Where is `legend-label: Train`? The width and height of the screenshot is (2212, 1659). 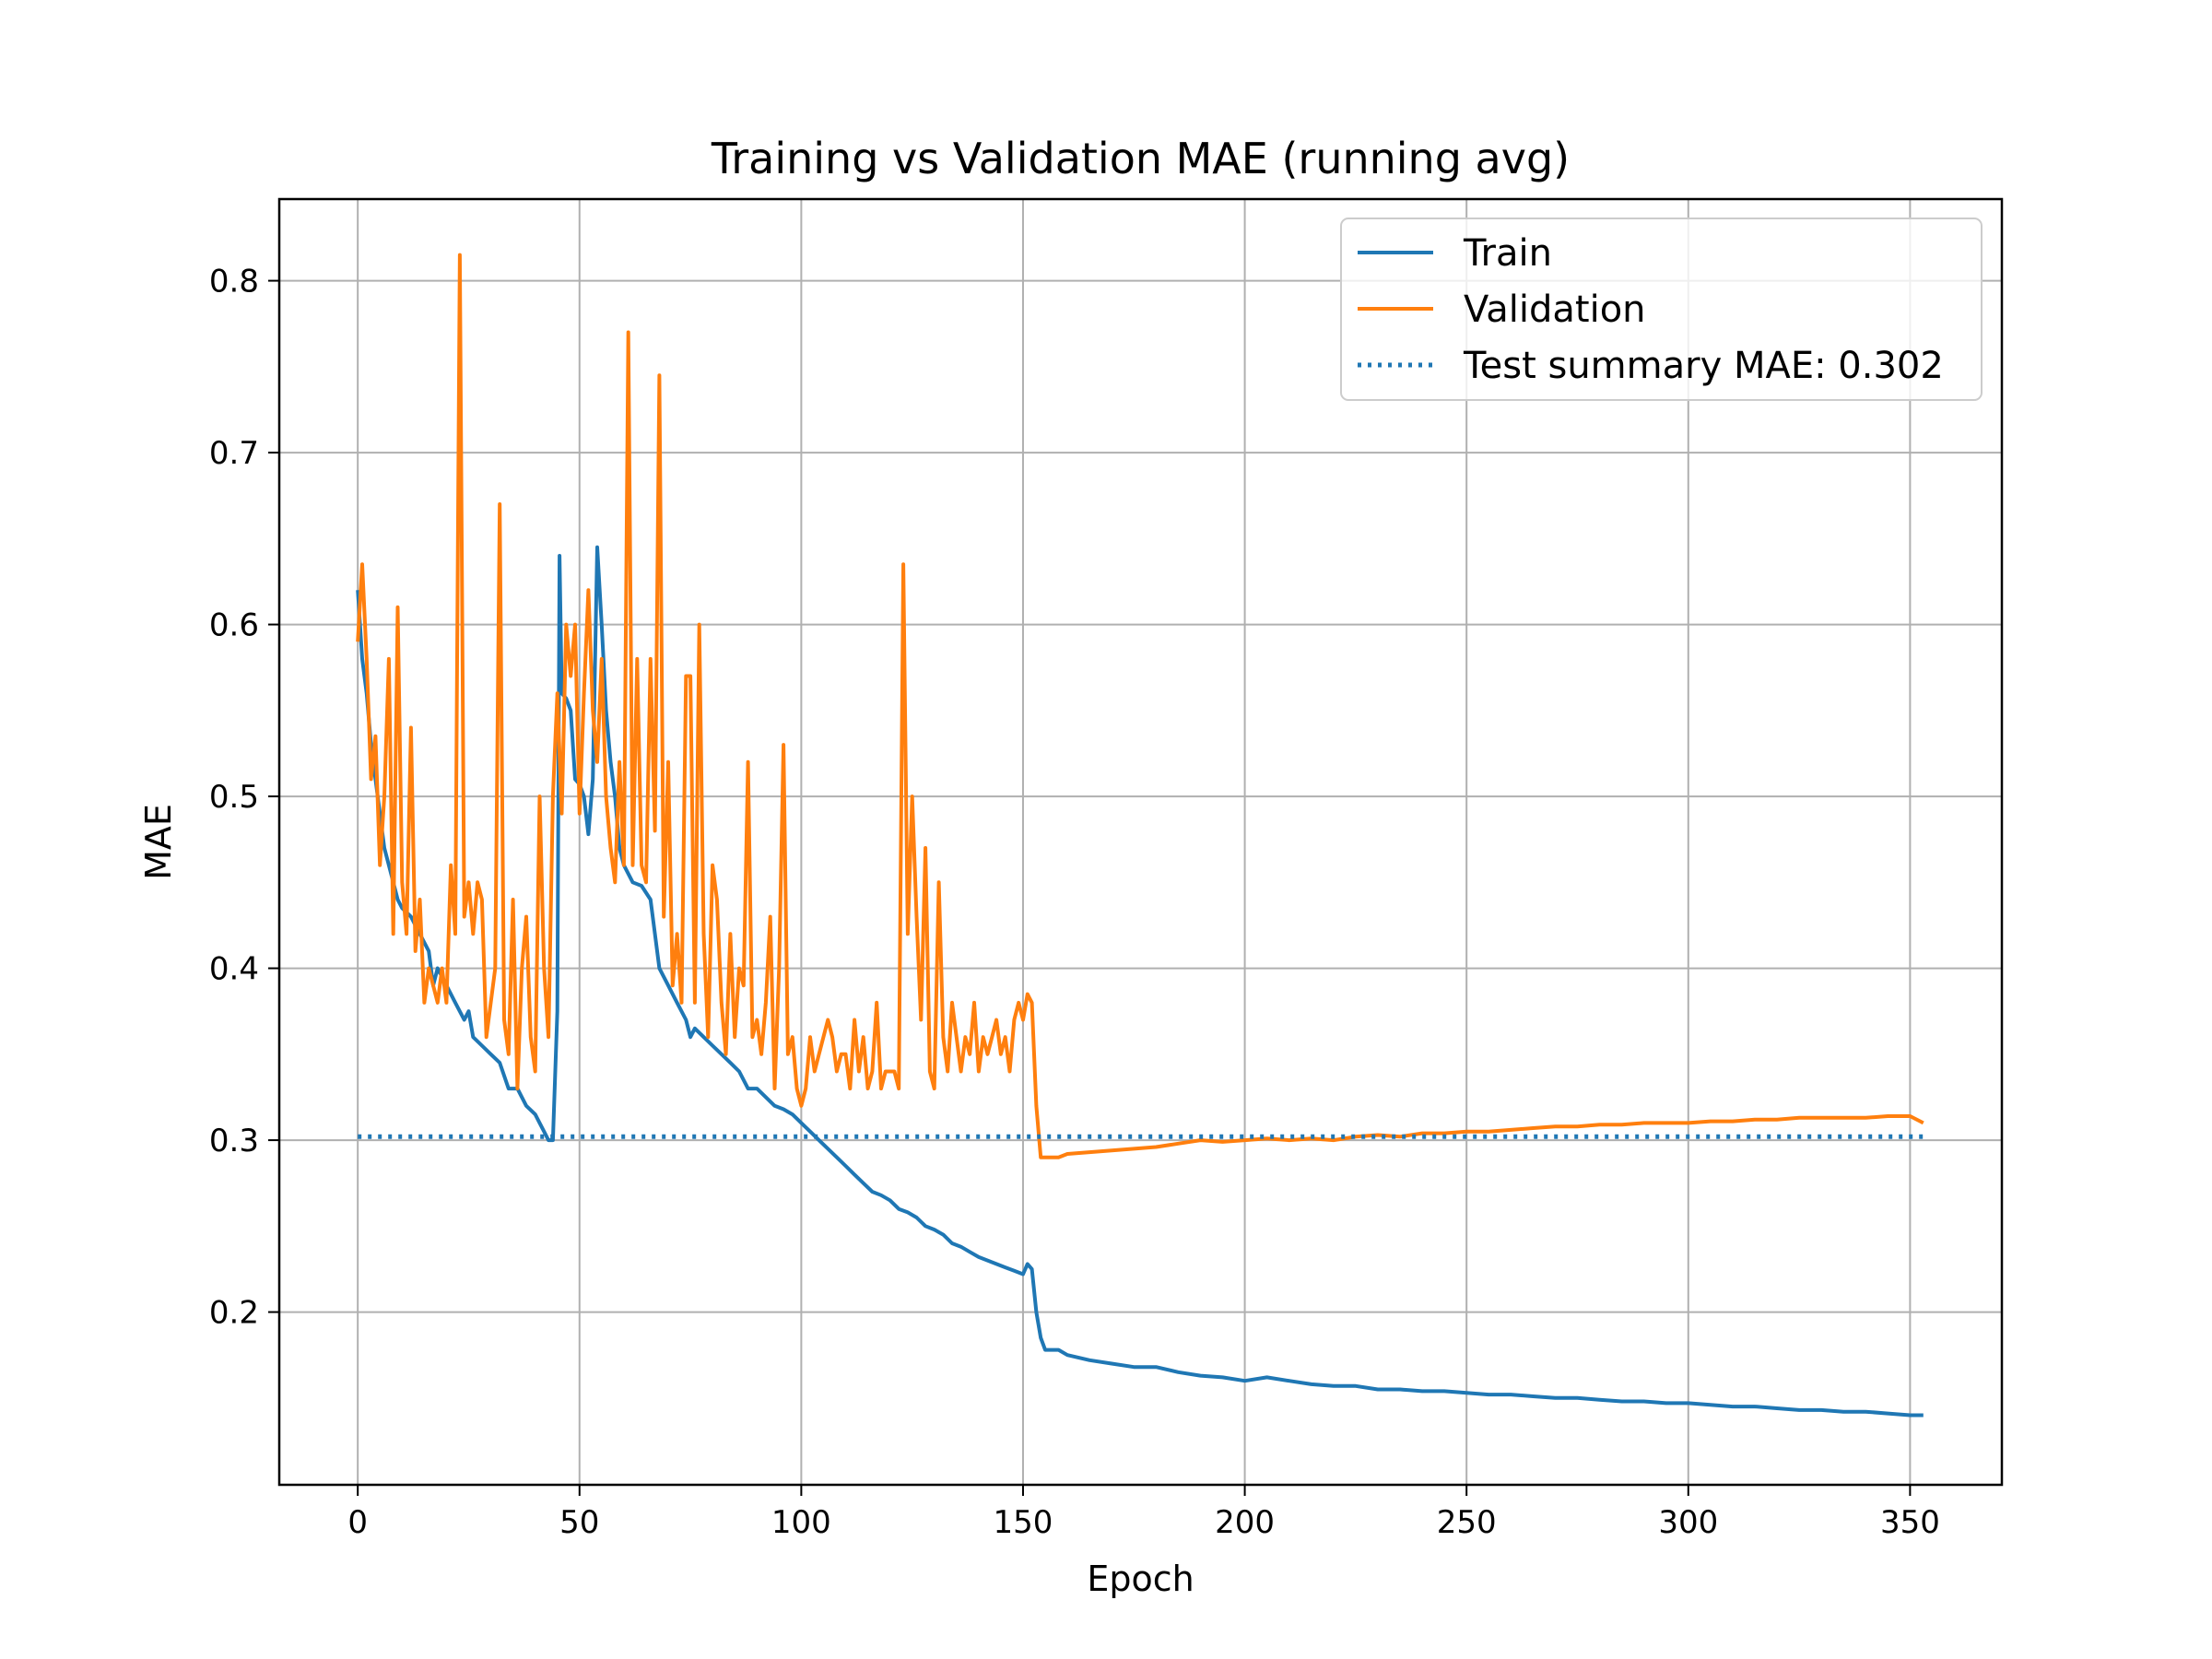
legend-label: Train is located at coordinates (1507, 253).